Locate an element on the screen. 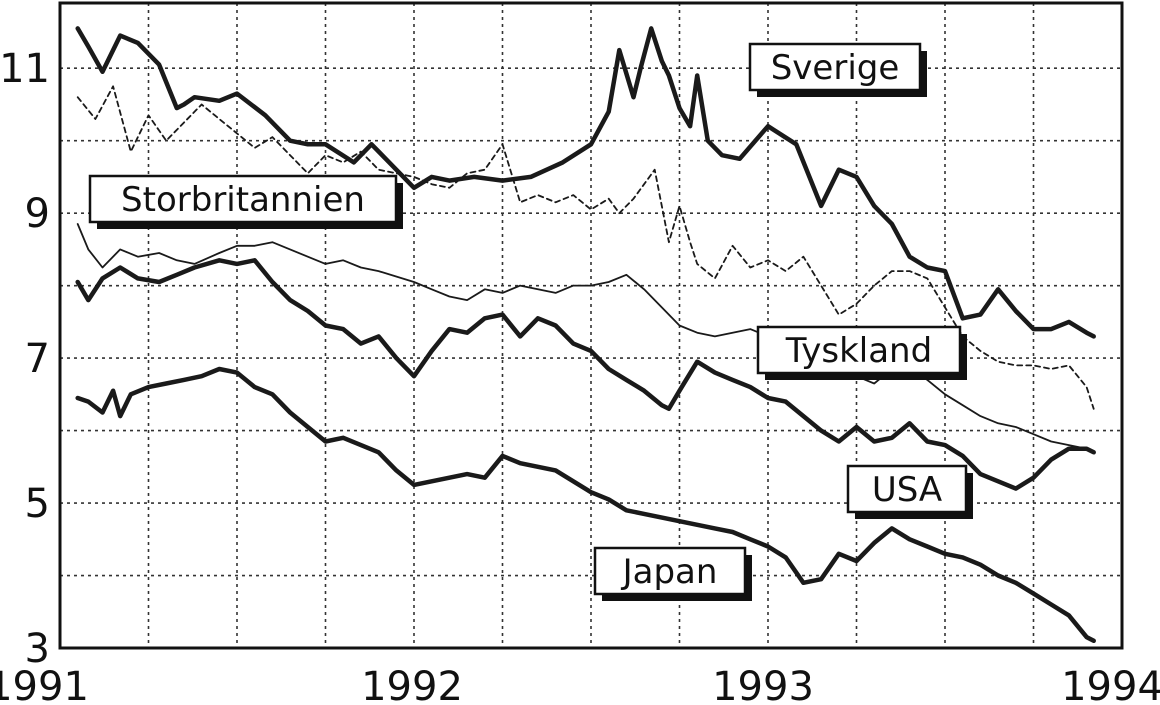  label-japan: Japan is located at coordinates (672, 573).